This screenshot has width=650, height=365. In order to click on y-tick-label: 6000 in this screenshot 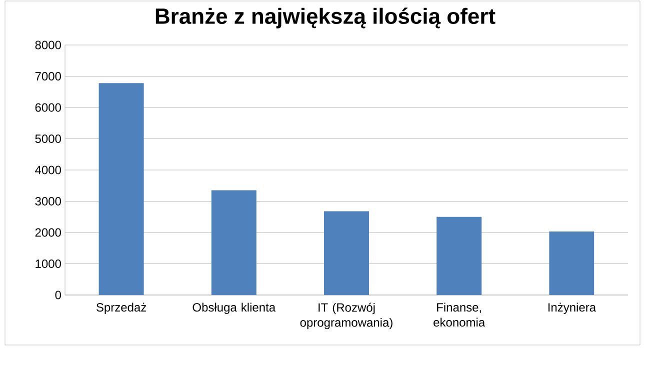, I will do `click(48, 107)`.